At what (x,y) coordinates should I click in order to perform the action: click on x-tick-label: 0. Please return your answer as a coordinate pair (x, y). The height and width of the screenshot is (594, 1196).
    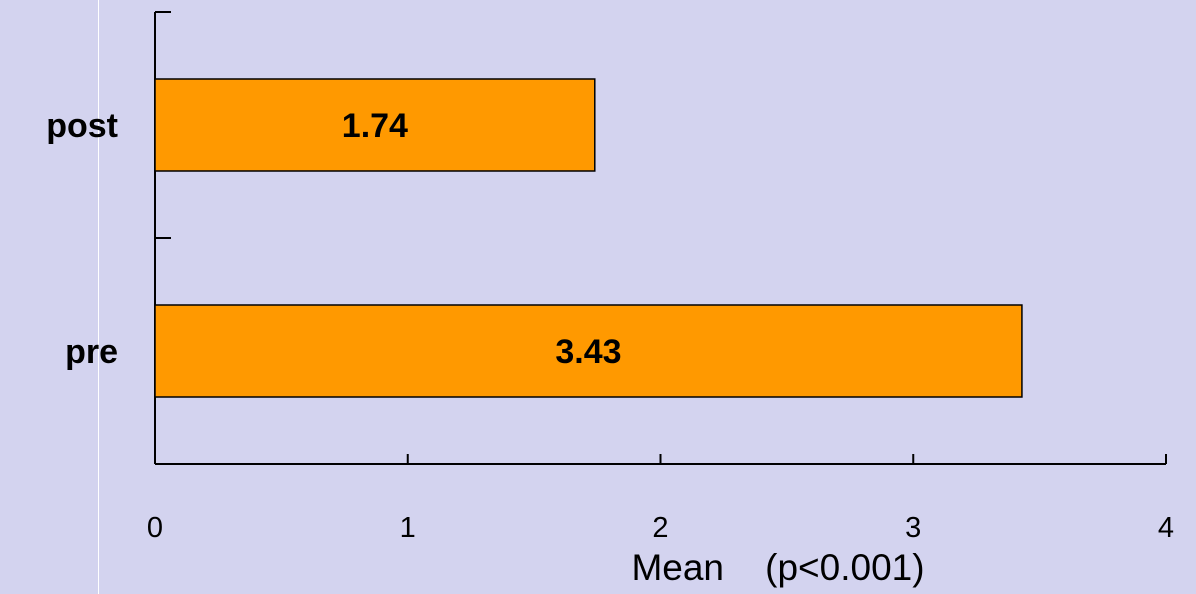
    Looking at the image, I should click on (155, 528).